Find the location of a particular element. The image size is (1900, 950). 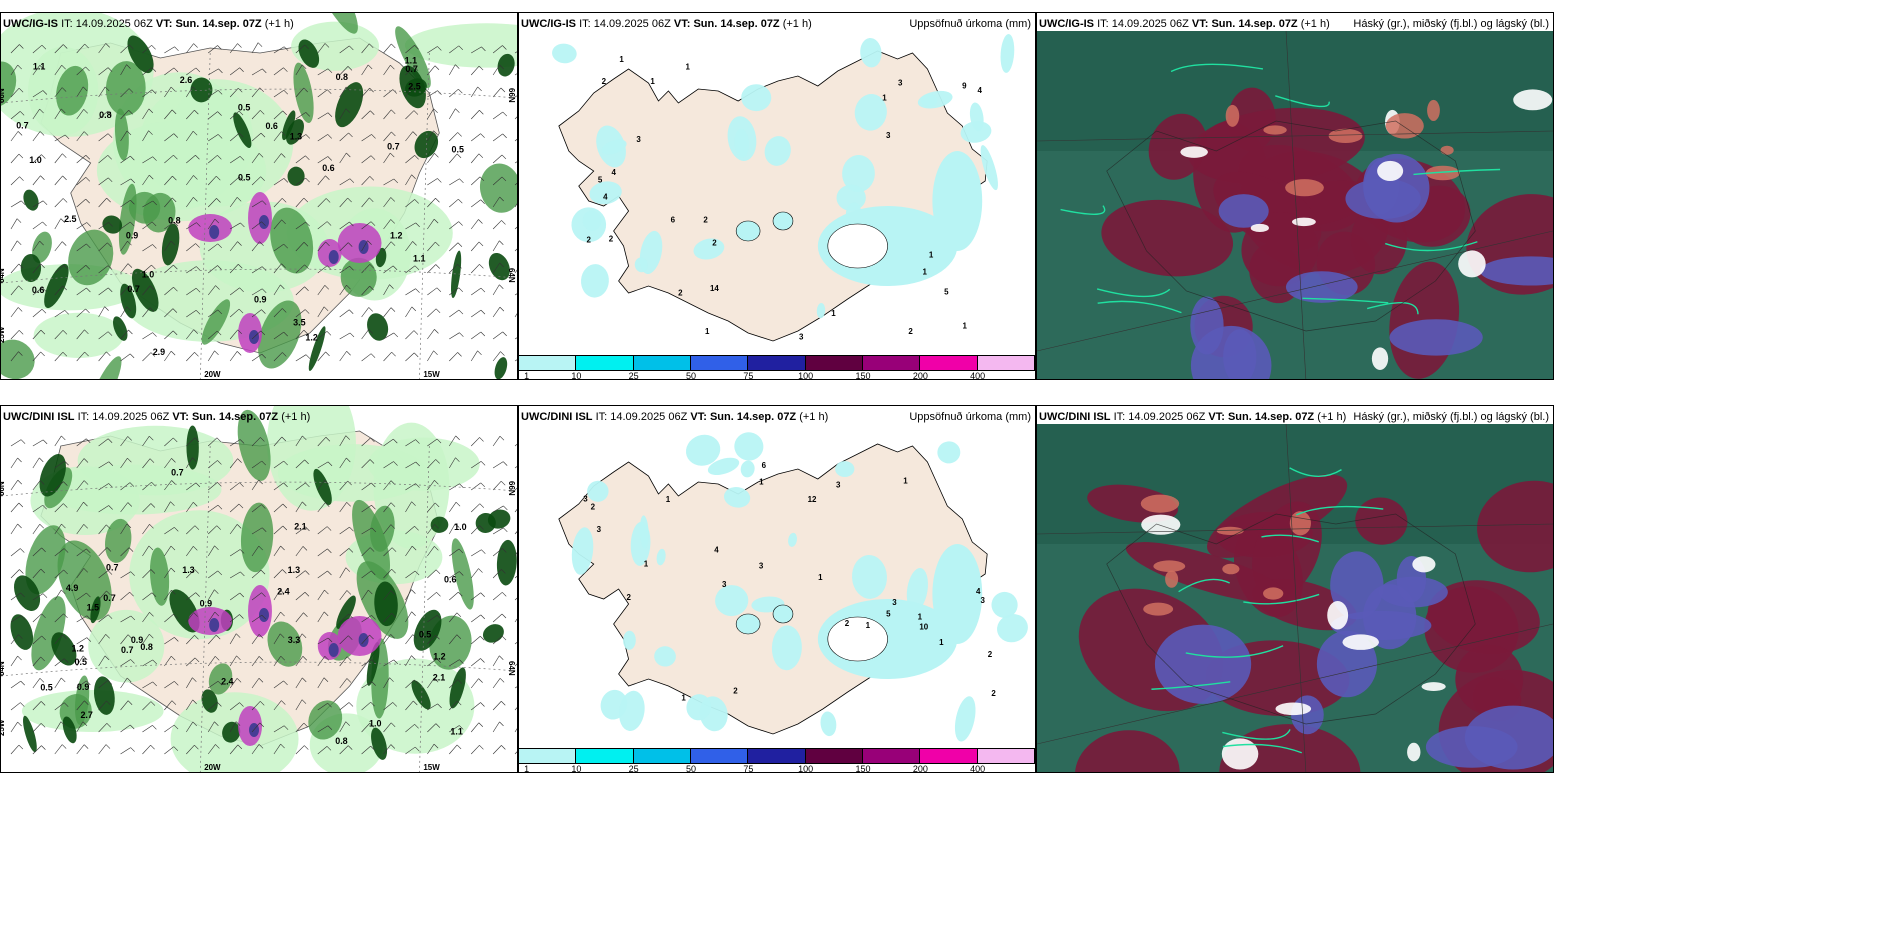

wind-area-light is located at coordinates (78, 335).